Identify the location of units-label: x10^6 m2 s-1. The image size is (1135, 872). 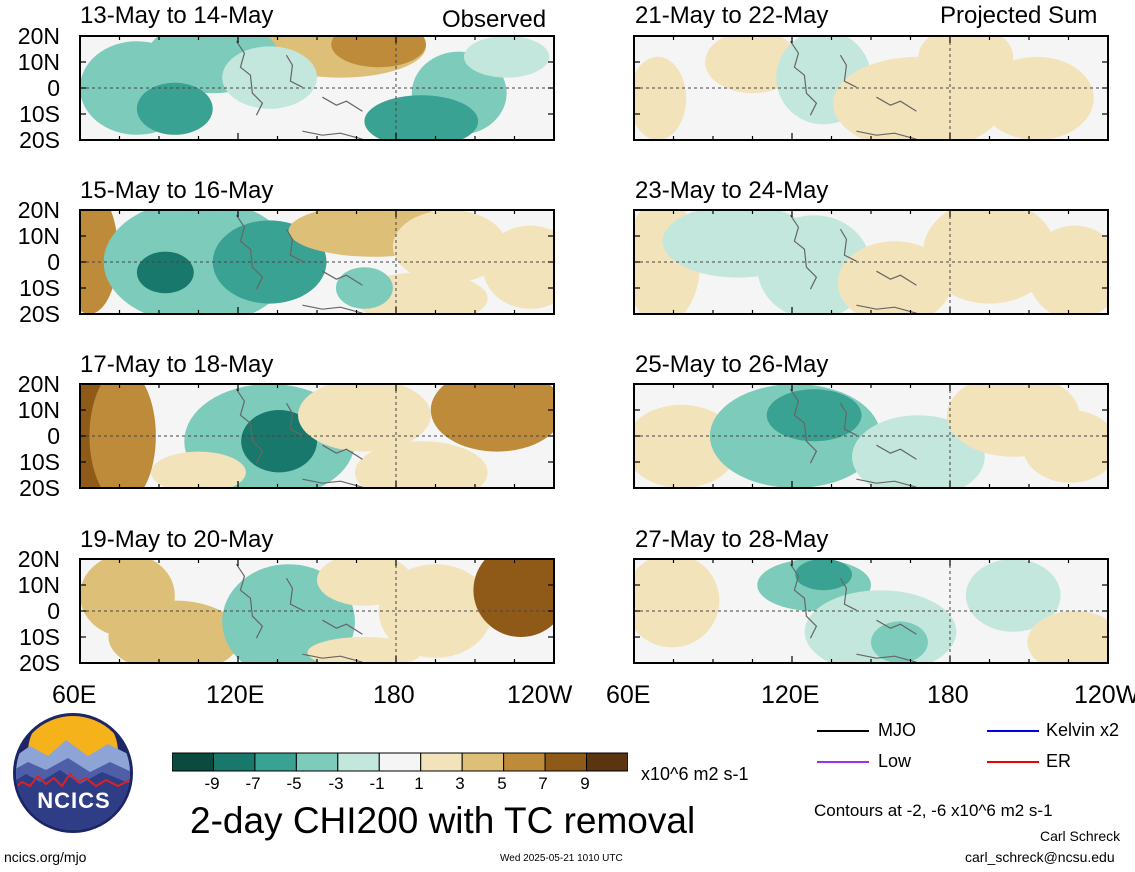
(695, 774).